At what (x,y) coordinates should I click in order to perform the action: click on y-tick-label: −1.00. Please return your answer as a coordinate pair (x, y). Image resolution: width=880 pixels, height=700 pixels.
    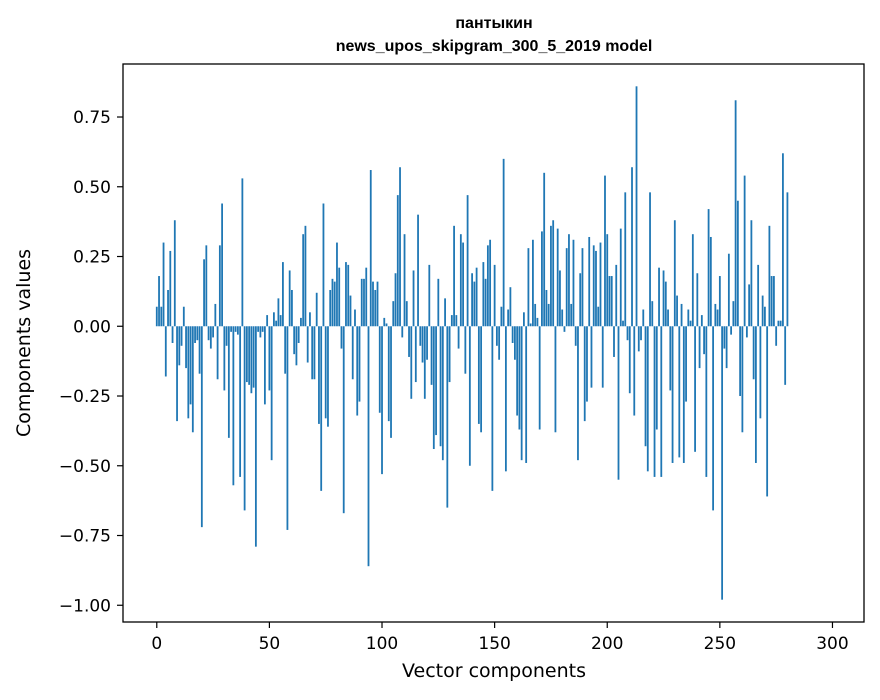
    Looking at the image, I should click on (85, 606).